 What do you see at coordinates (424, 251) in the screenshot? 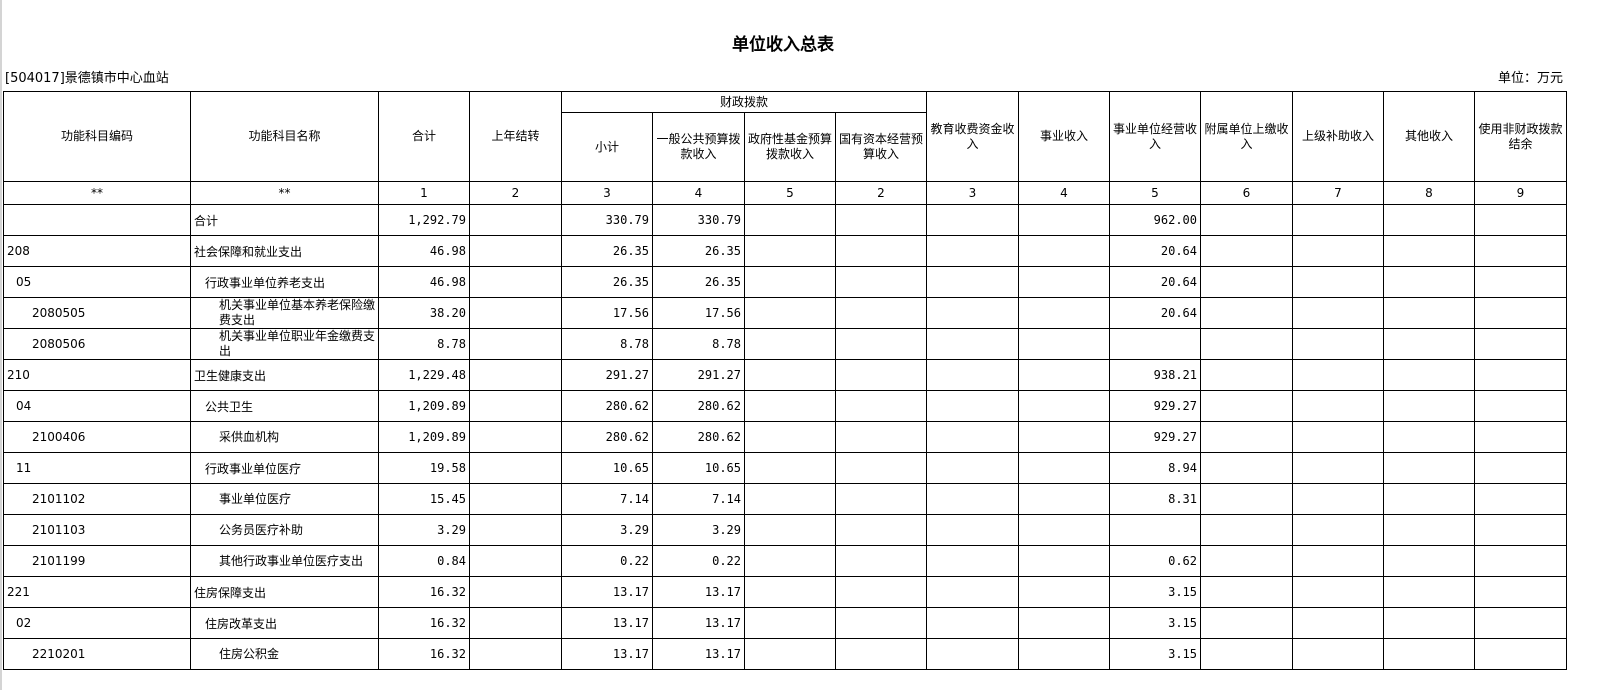
I see `total-cell: 46.98` at bounding box center [424, 251].